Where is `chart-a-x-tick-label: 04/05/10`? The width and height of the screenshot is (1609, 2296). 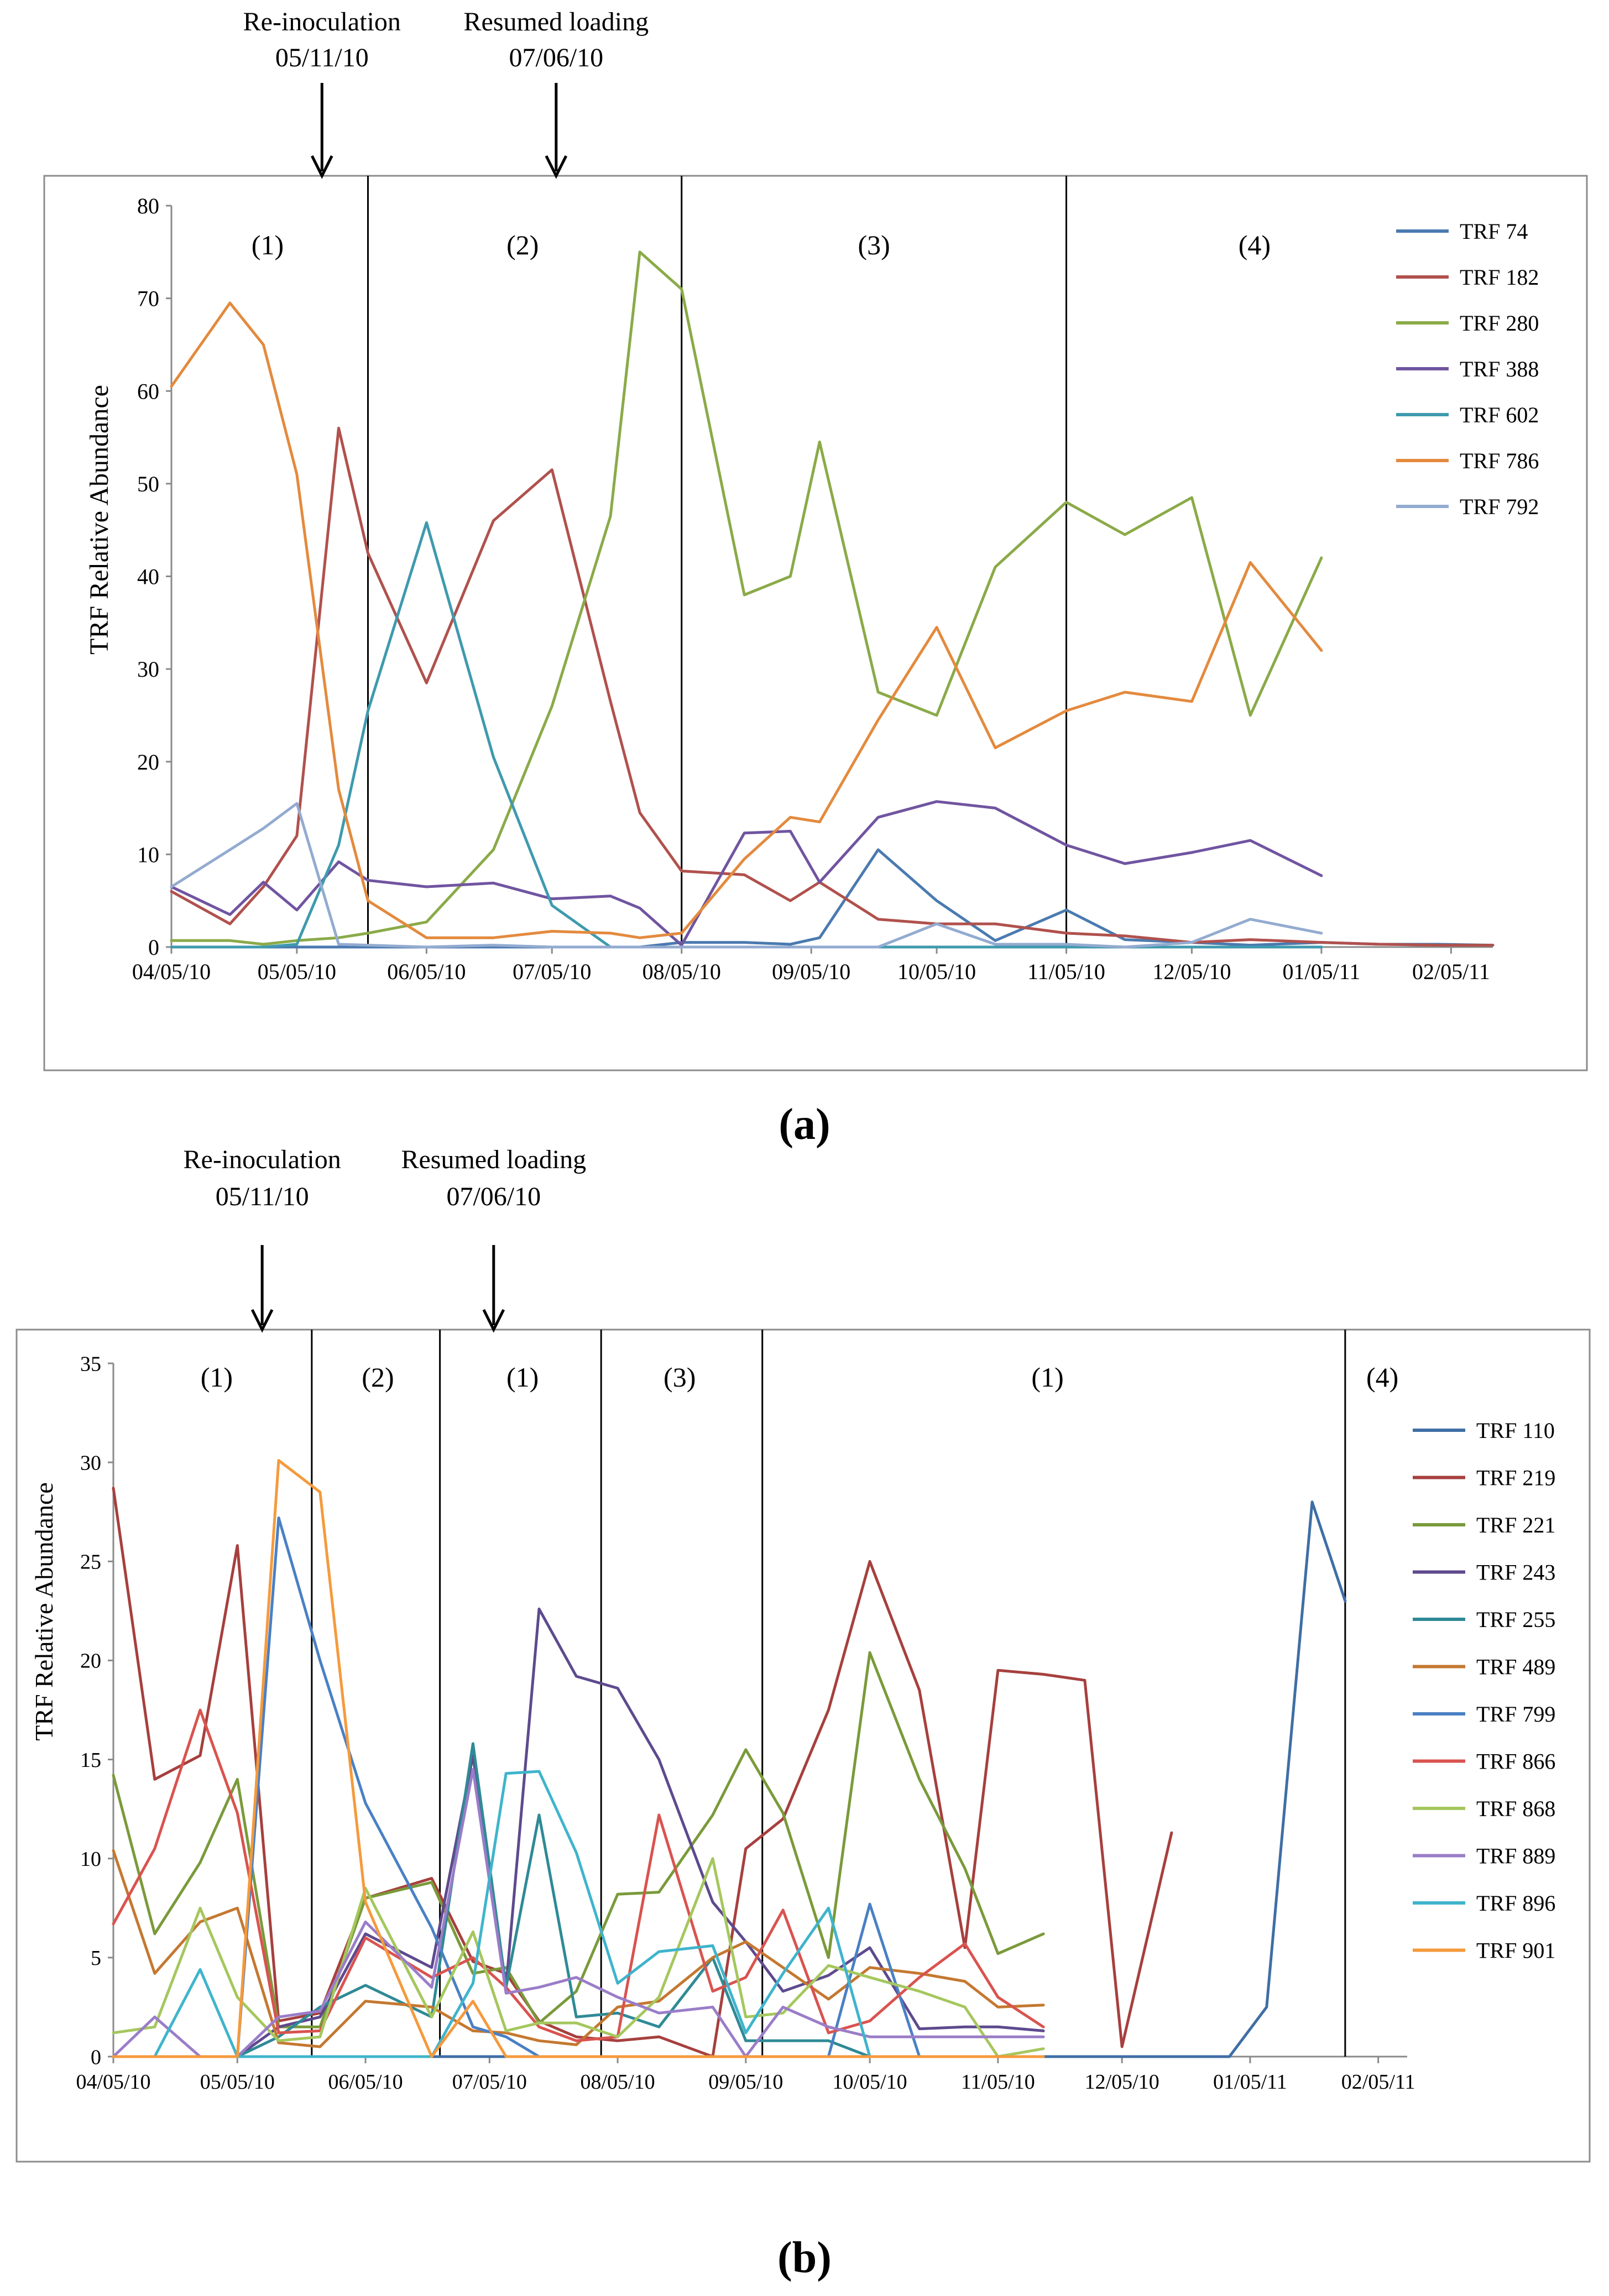 chart-a-x-tick-label: 04/05/10 is located at coordinates (171, 972).